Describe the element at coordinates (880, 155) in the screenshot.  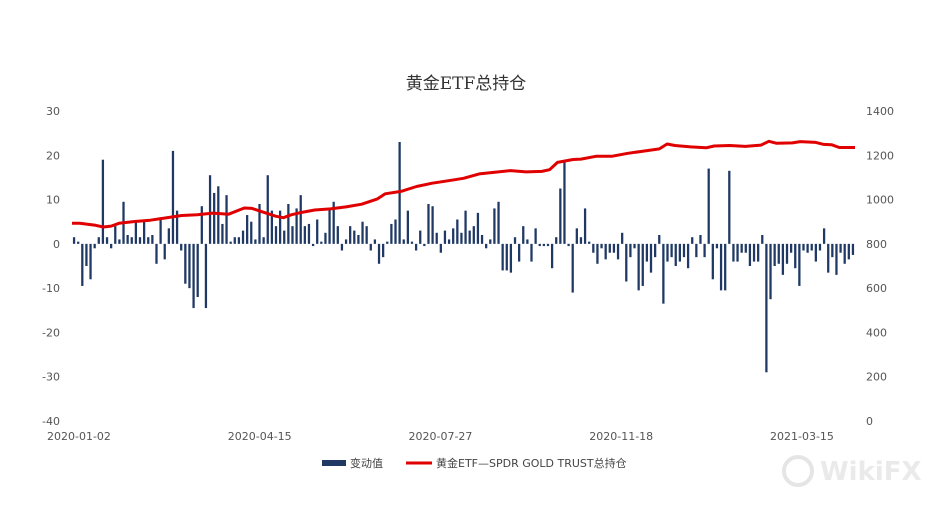
I see `right-tick-label: 1200` at that location.